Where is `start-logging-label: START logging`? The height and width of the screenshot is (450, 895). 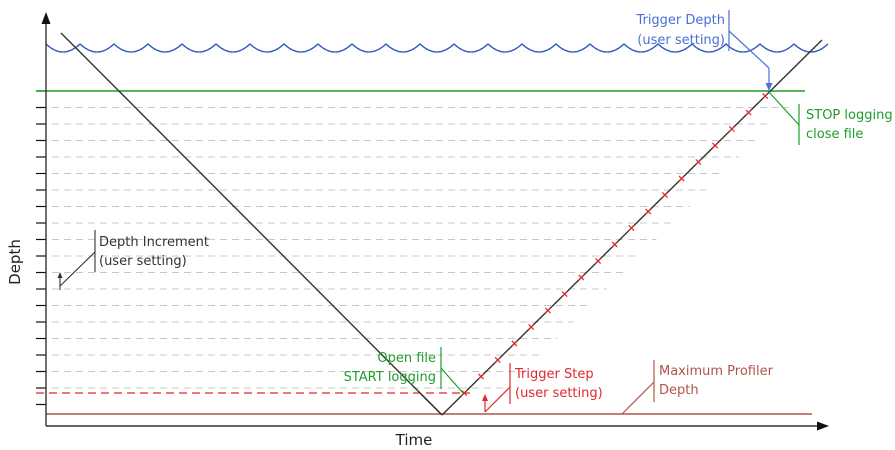
start-logging-label: START logging is located at coordinates (390, 377).